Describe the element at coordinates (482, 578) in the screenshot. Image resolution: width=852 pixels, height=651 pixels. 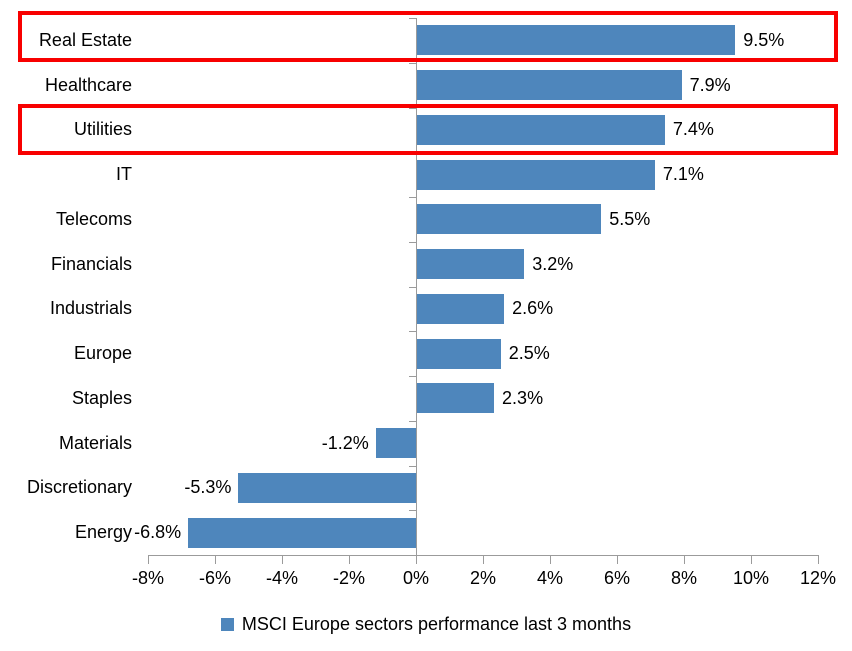
I see `value-axis-tick-label: 2%` at that location.